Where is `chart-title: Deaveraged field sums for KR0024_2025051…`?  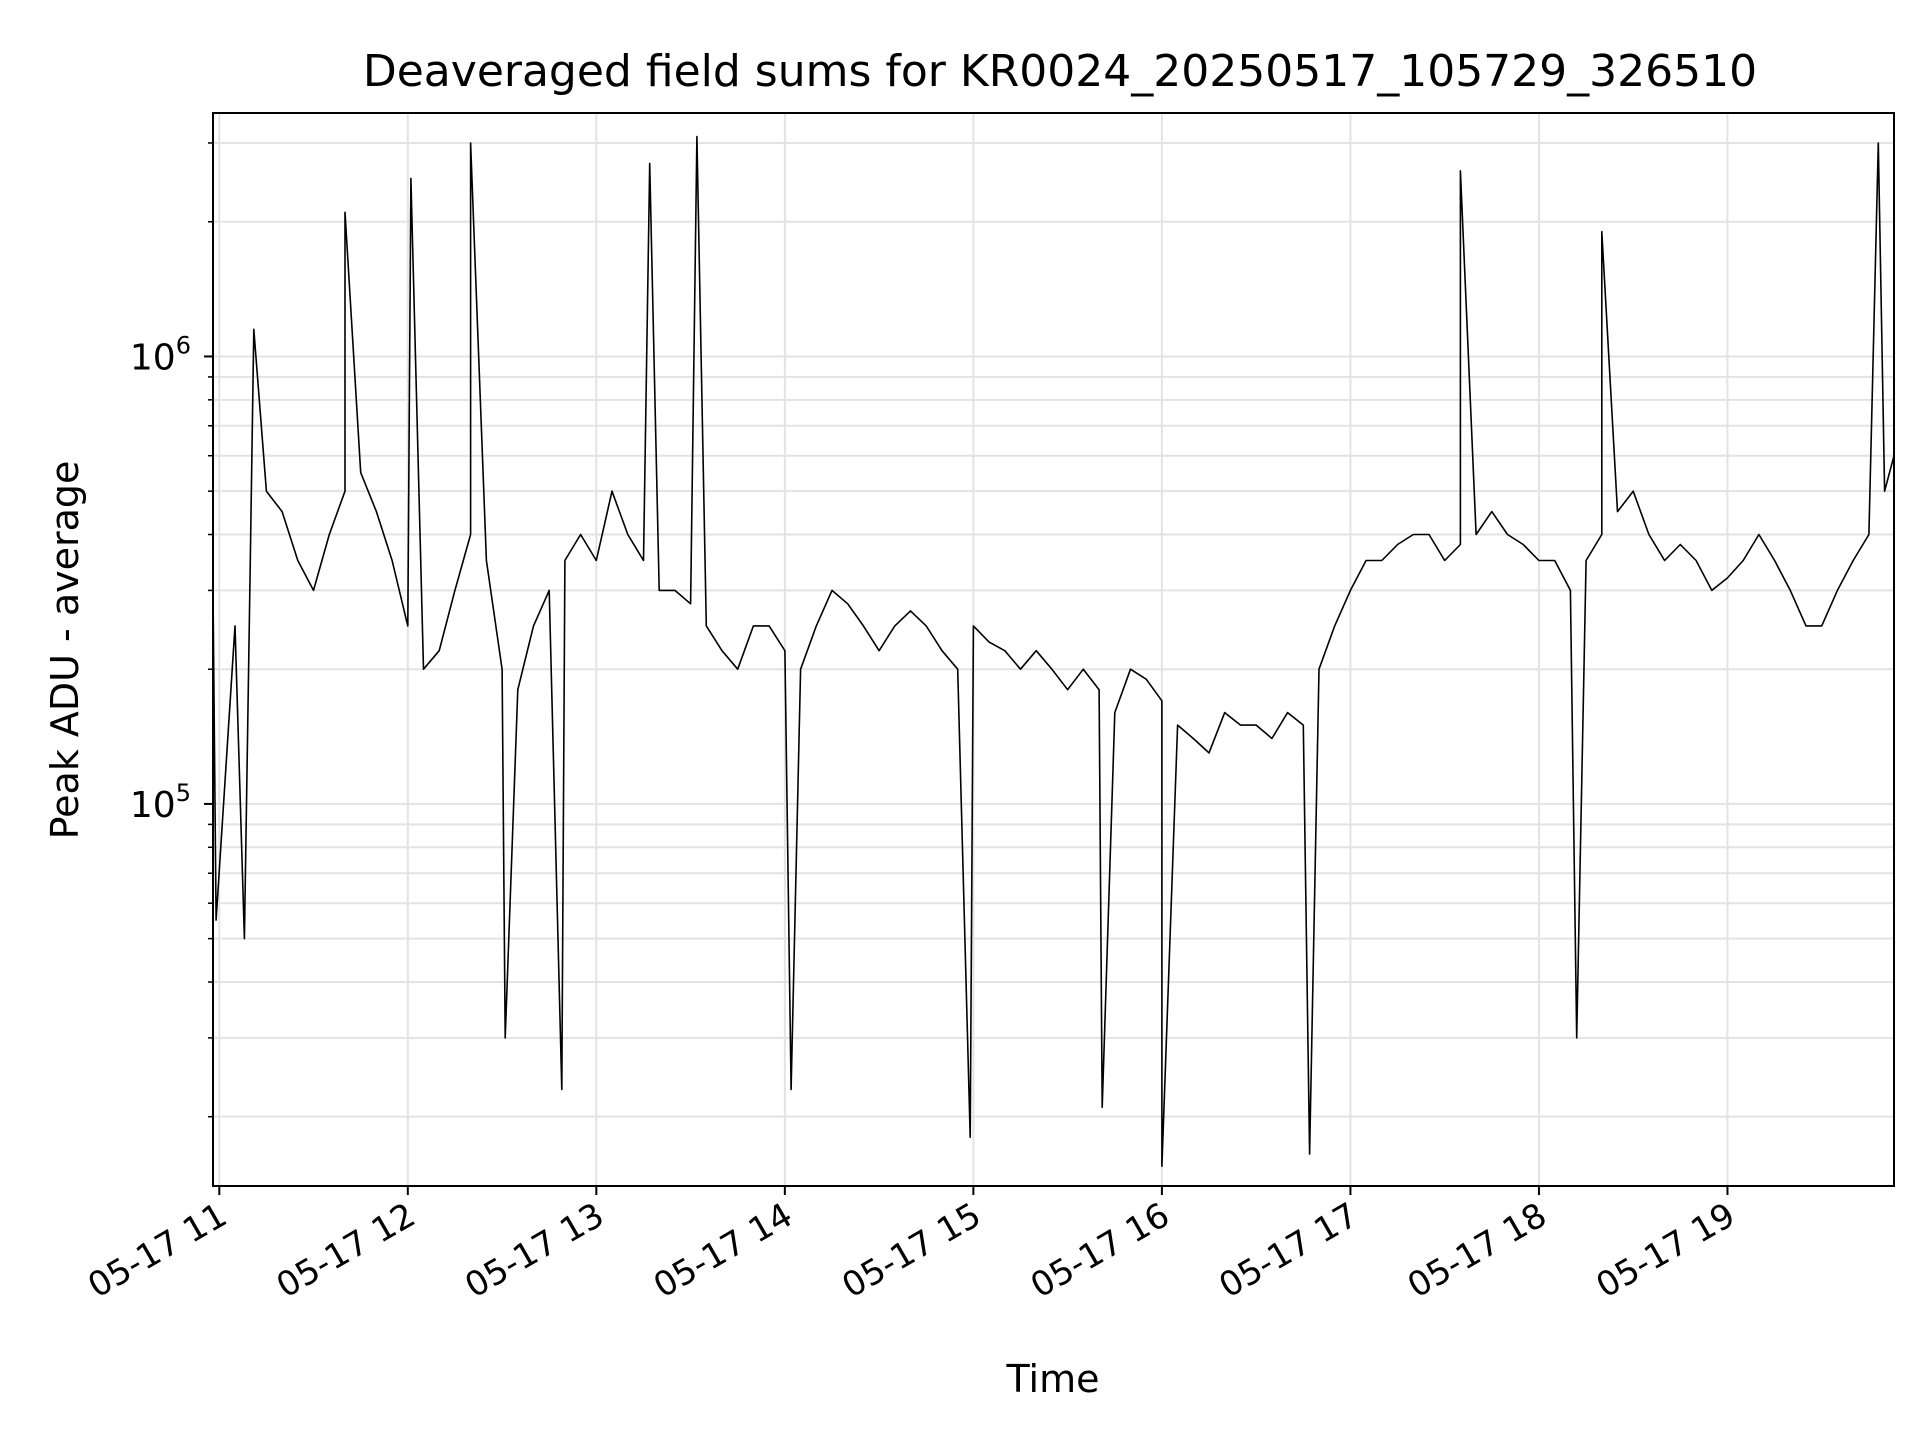
chart-title: Deaveraged field sums for KR0024_2025051… is located at coordinates (1060, 71).